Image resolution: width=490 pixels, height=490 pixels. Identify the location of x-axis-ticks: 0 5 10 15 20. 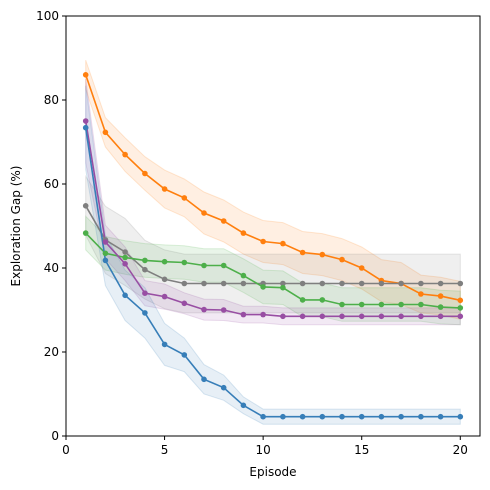
(265, 446).